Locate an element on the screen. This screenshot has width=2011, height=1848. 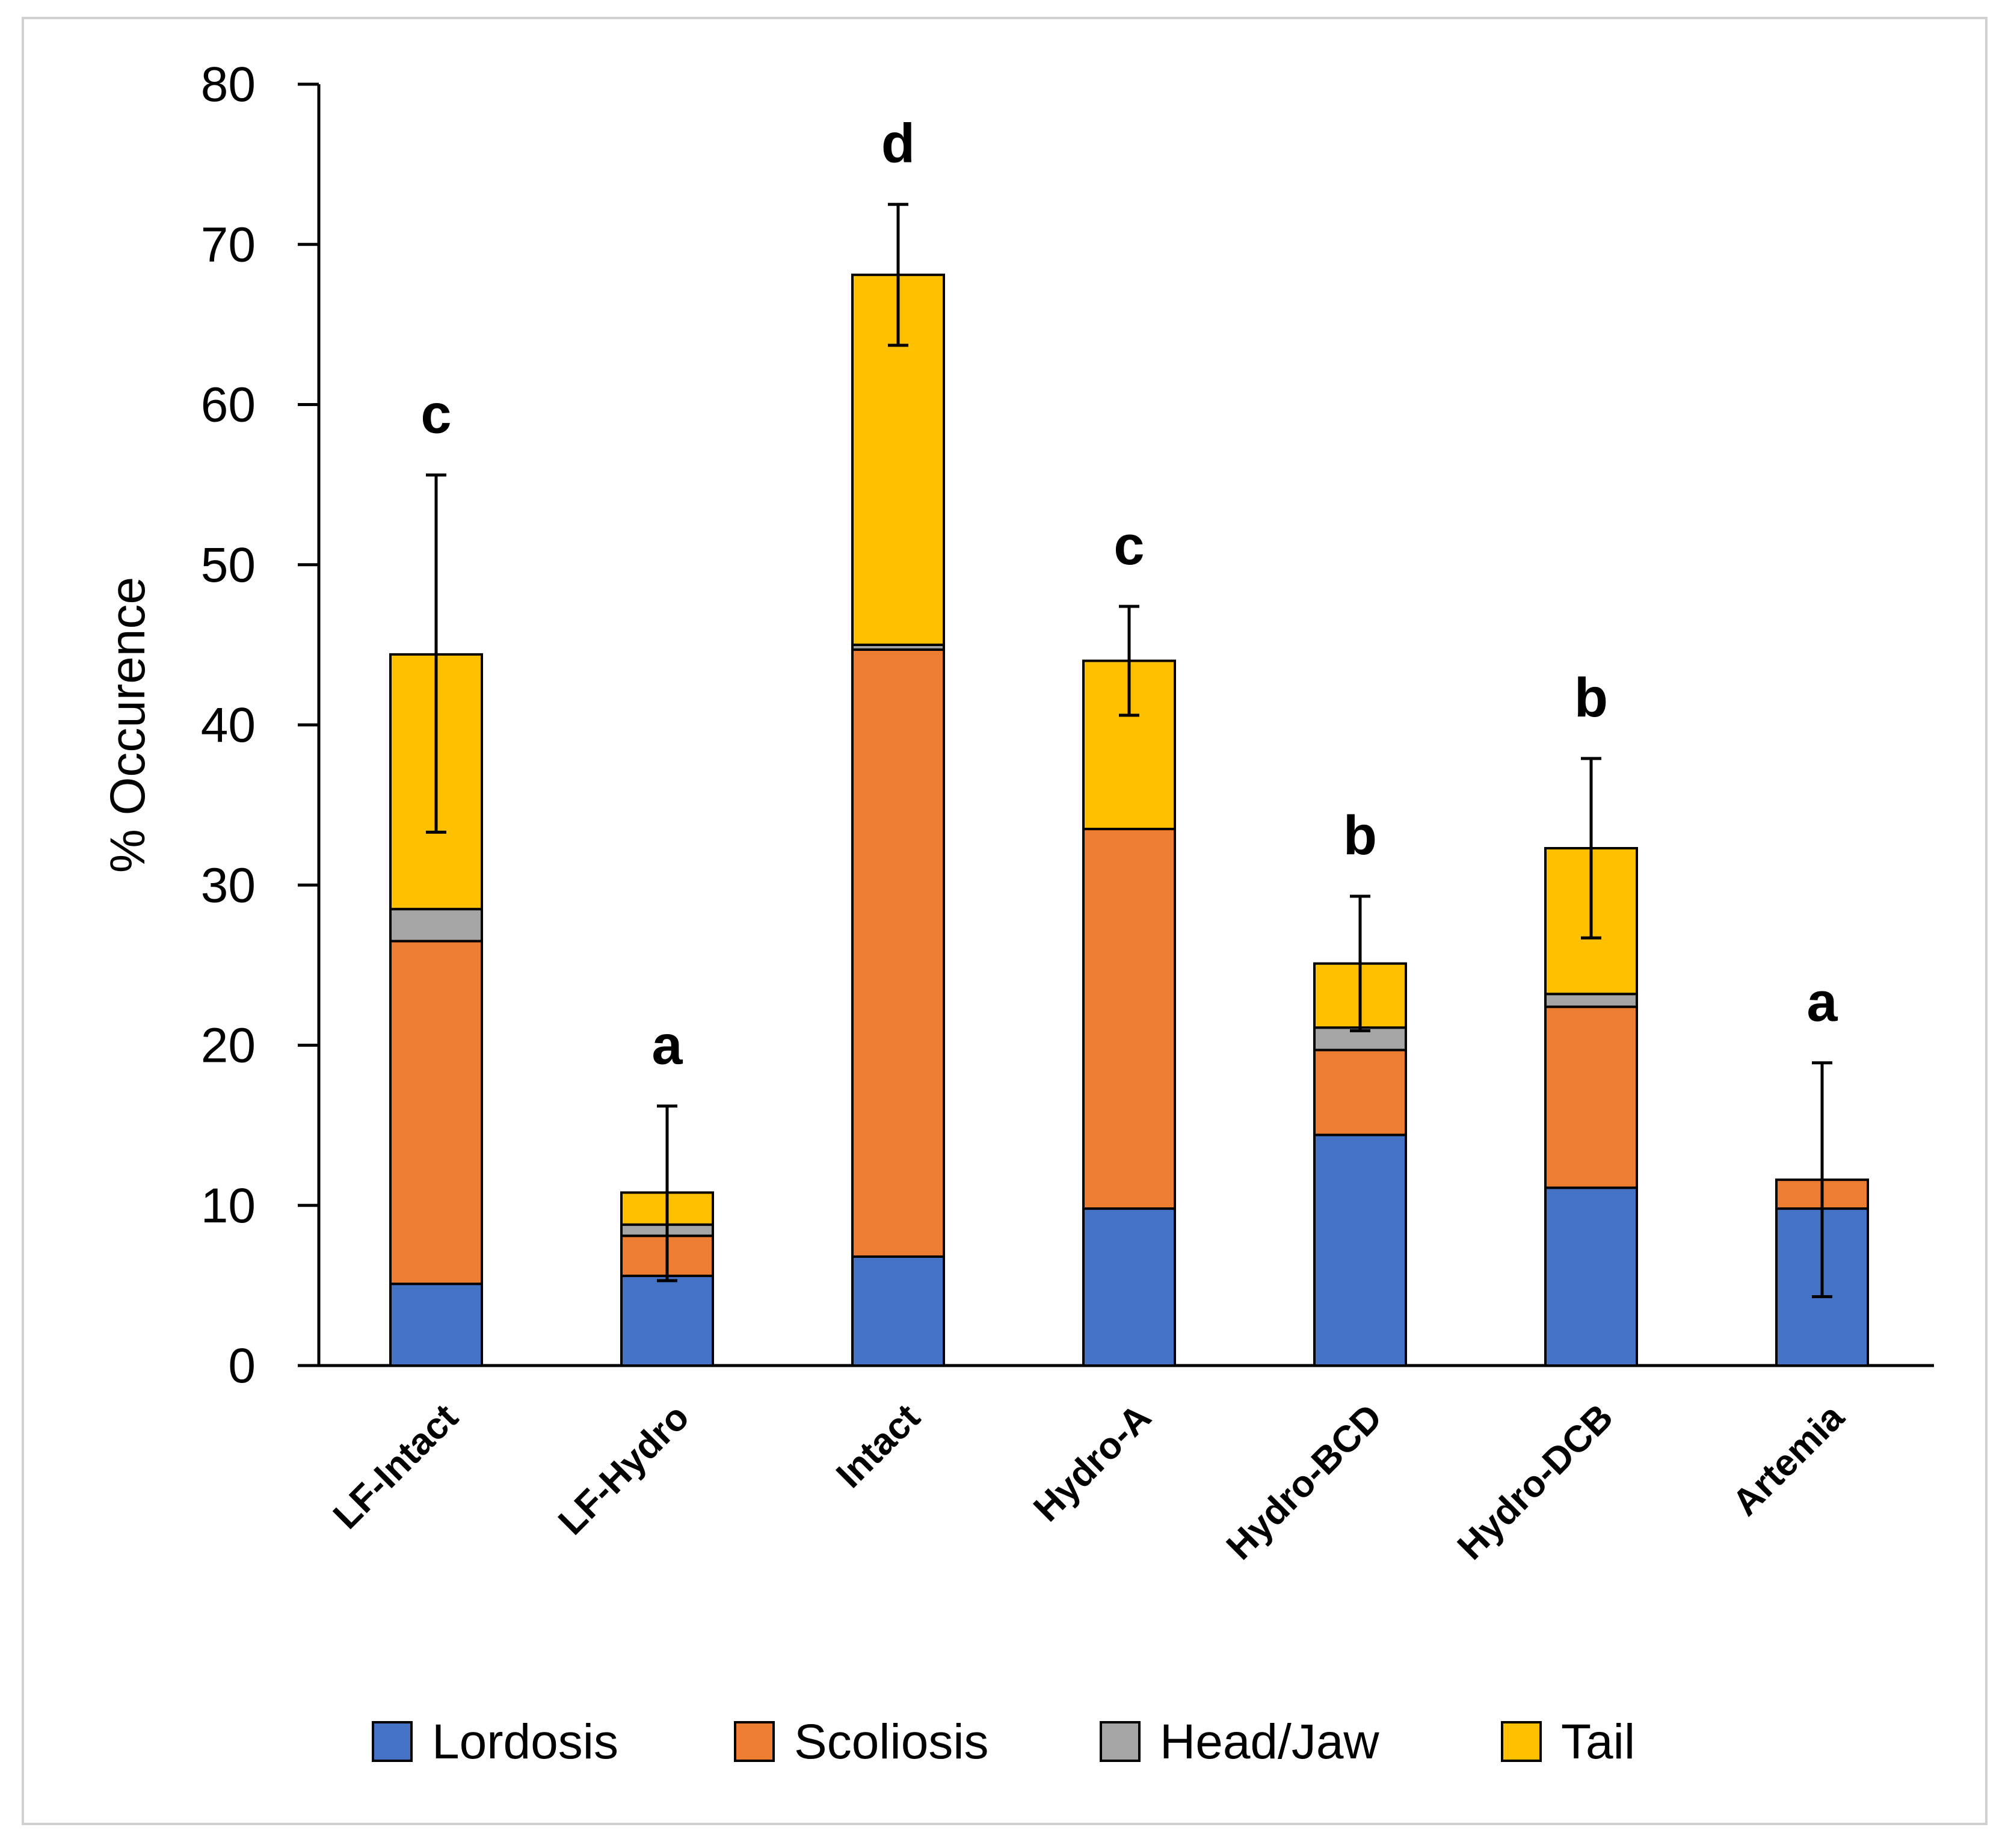
legend-item: Lordosis is located at coordinates (495, 1742).